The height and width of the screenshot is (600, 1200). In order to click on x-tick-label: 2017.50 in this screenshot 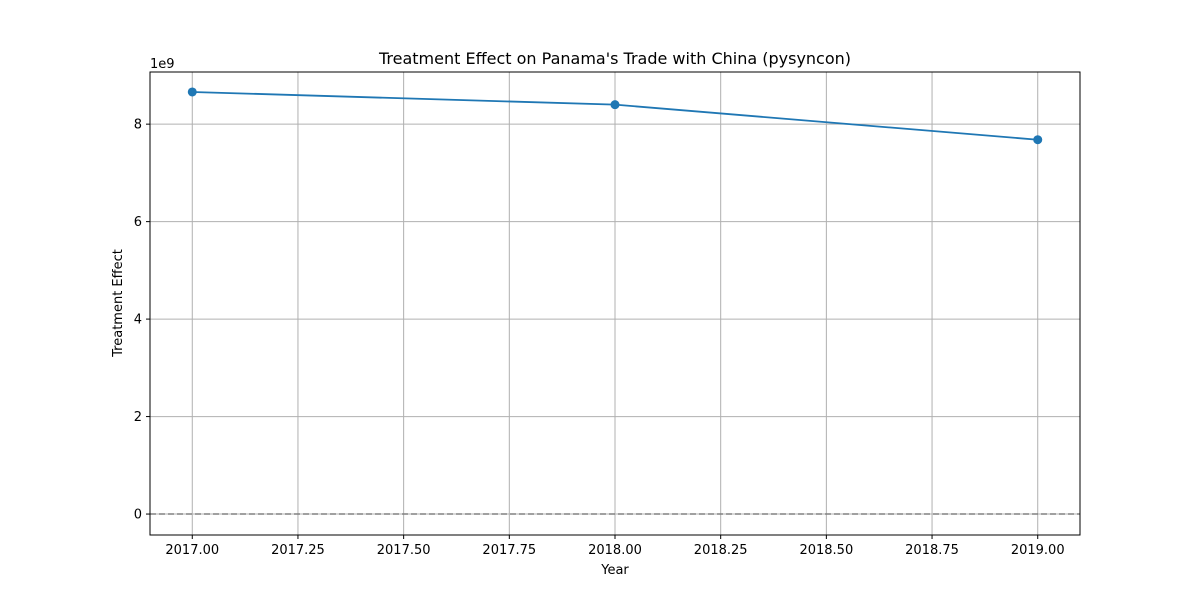, I will do `click(404, 550)`.